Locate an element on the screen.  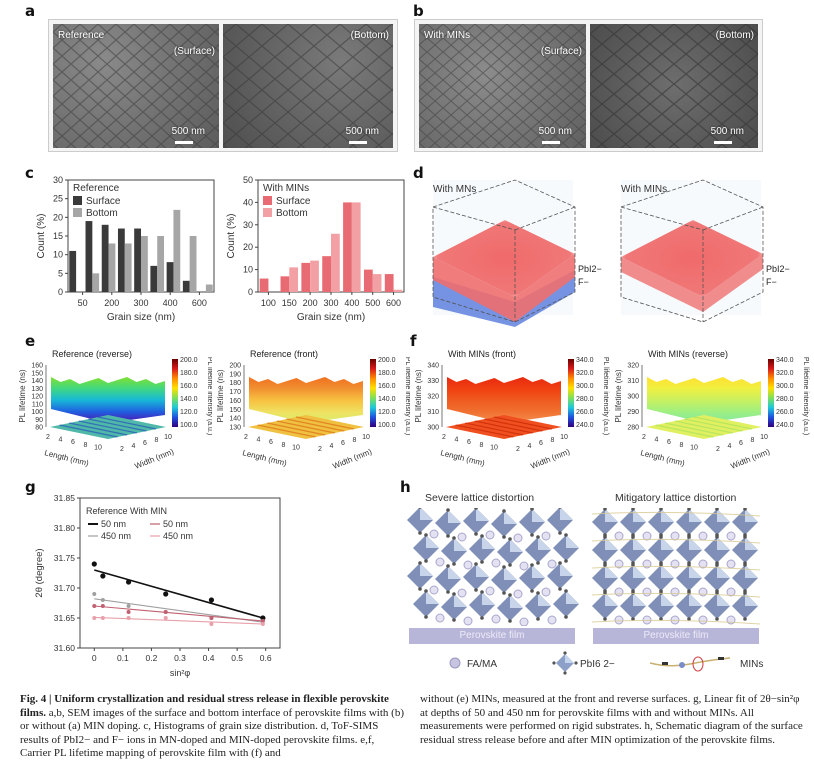
z-tick-label: 200 is located at coordinates (235, 366).